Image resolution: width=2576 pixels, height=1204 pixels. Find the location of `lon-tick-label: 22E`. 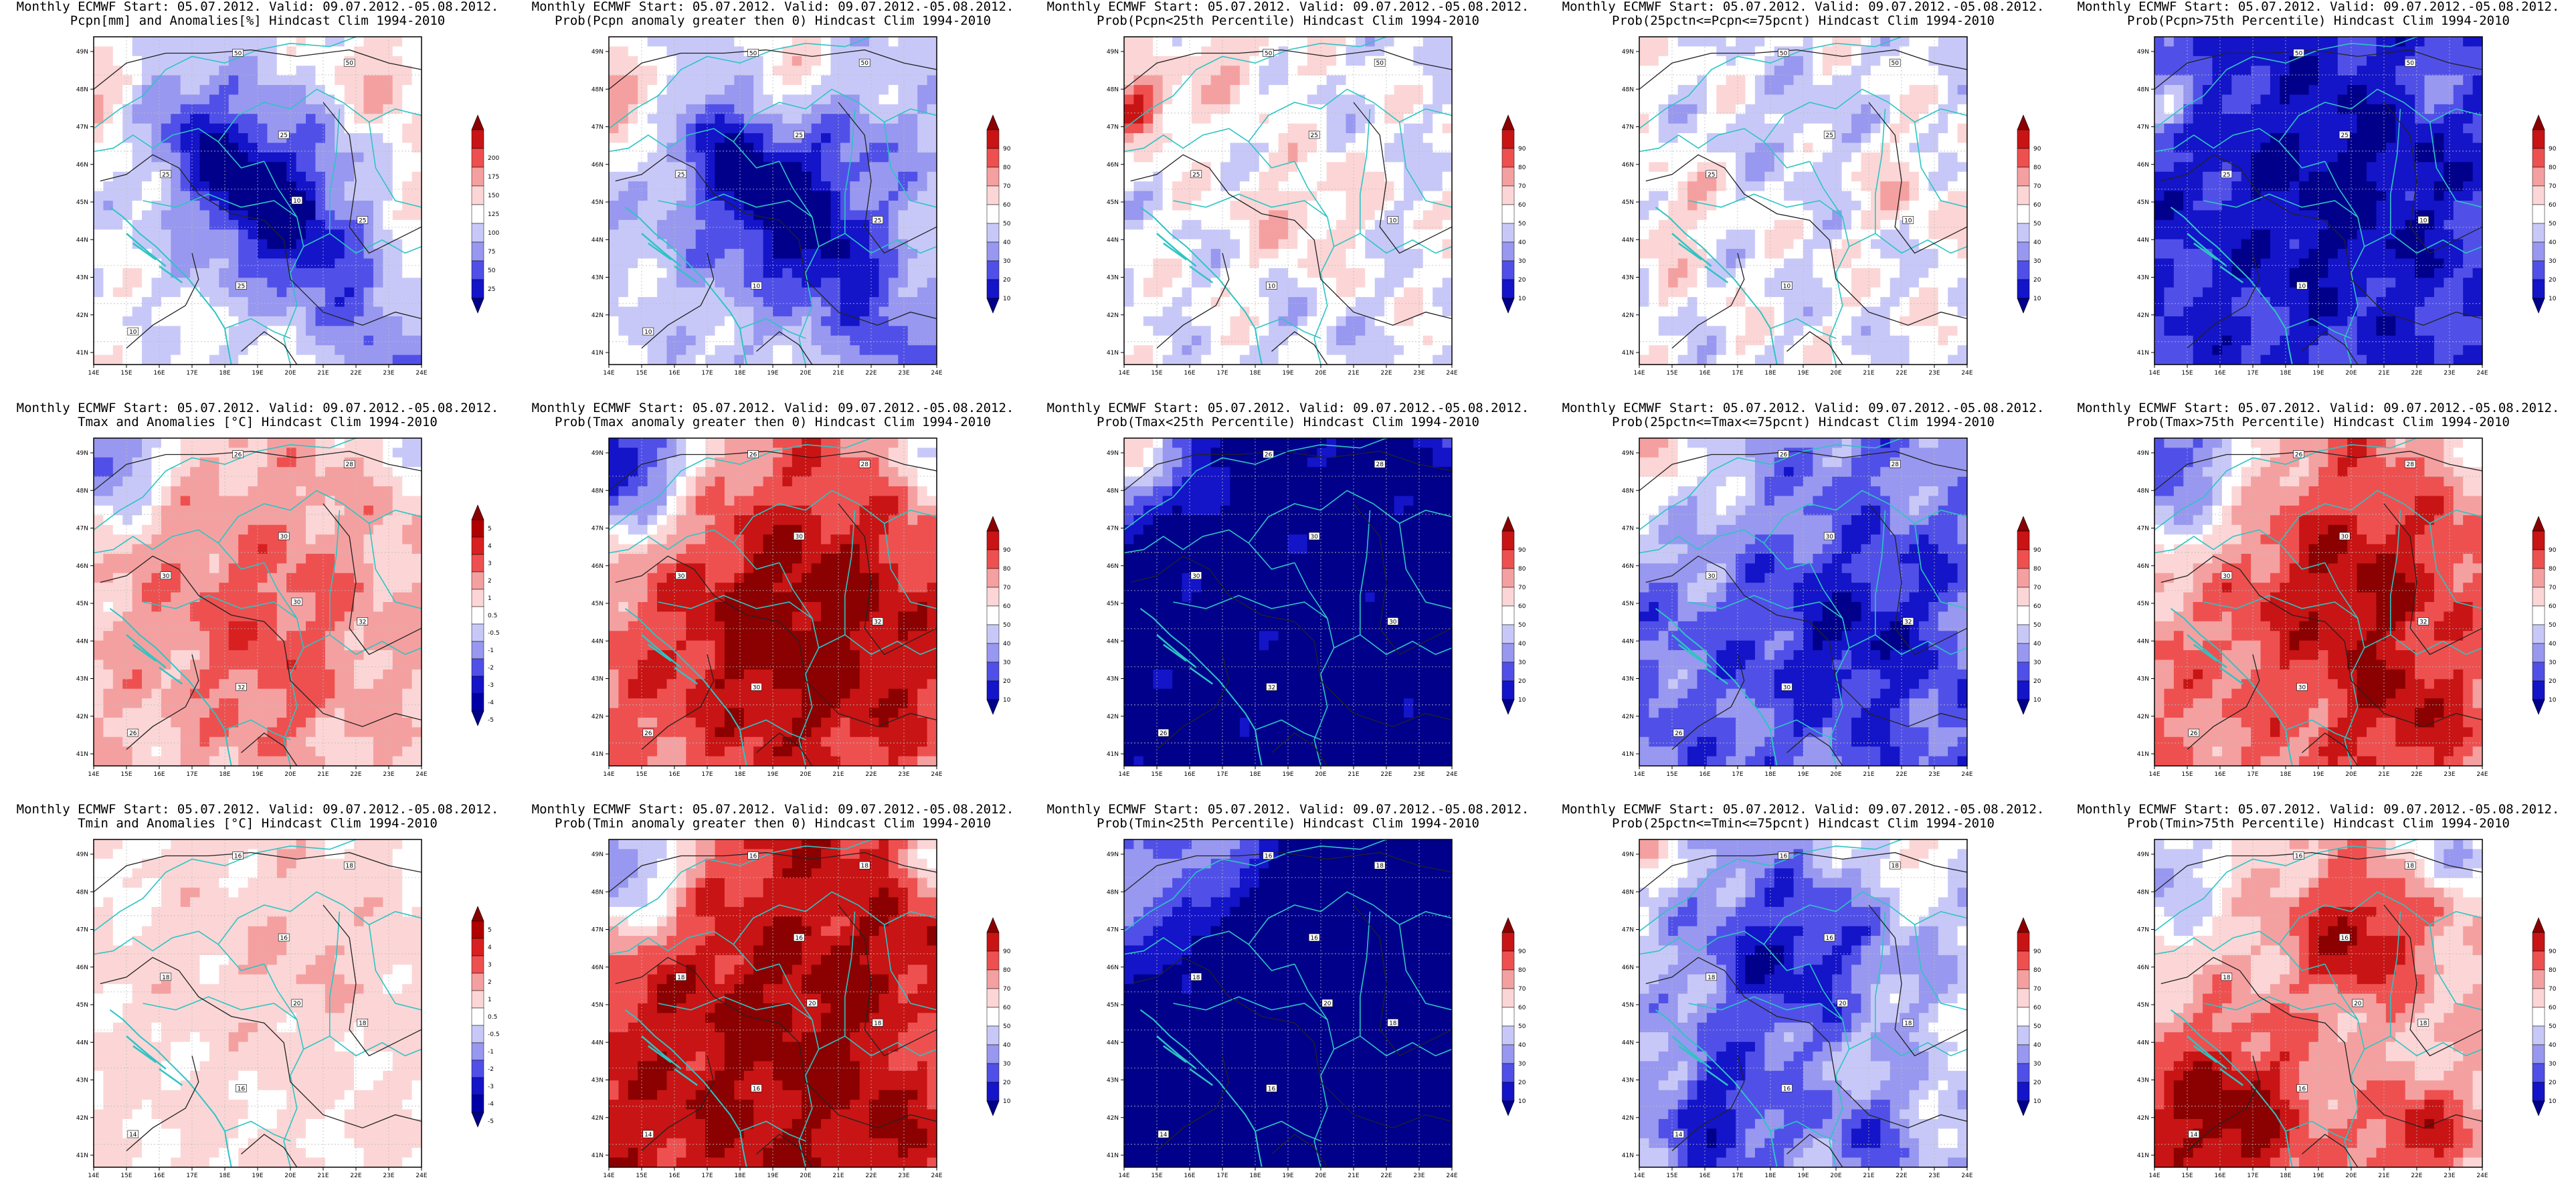

lon-tick-label: 22E is located at coordinates (1901, 1176).